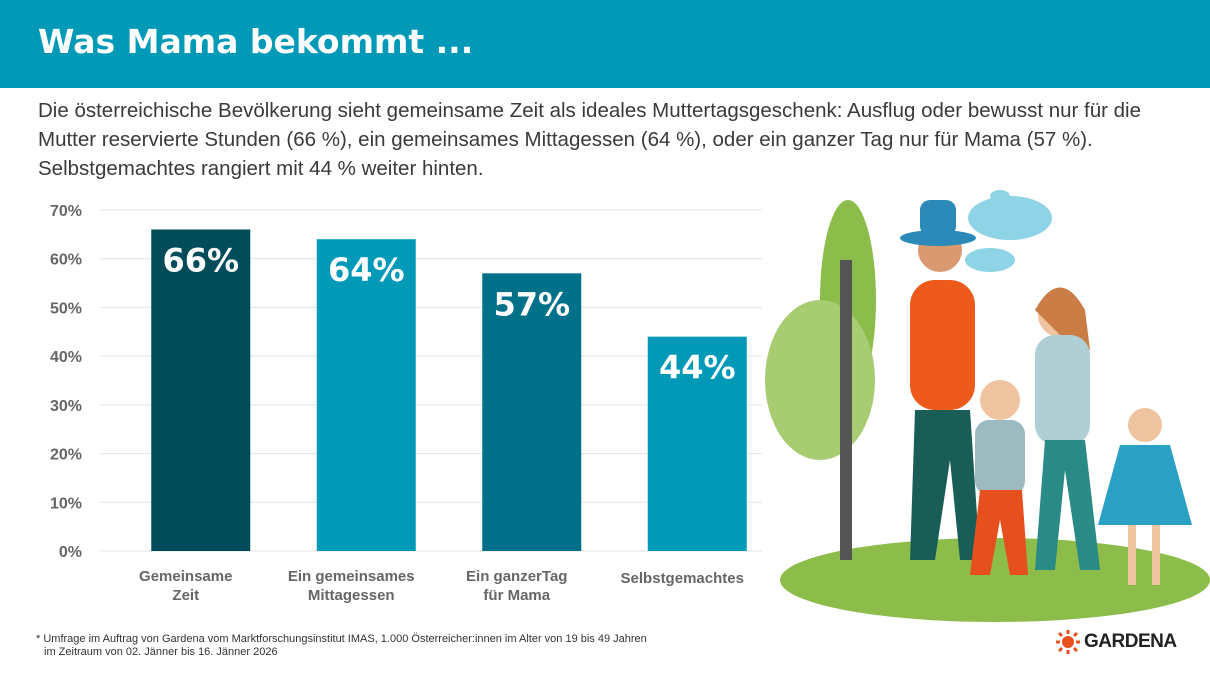 The height and width of the screenshot is (680, 1210). What do you see at coordinates (66, 260) in the screenshot?
I see `y-tick-label: 60%` at bounding box center [66, 260].